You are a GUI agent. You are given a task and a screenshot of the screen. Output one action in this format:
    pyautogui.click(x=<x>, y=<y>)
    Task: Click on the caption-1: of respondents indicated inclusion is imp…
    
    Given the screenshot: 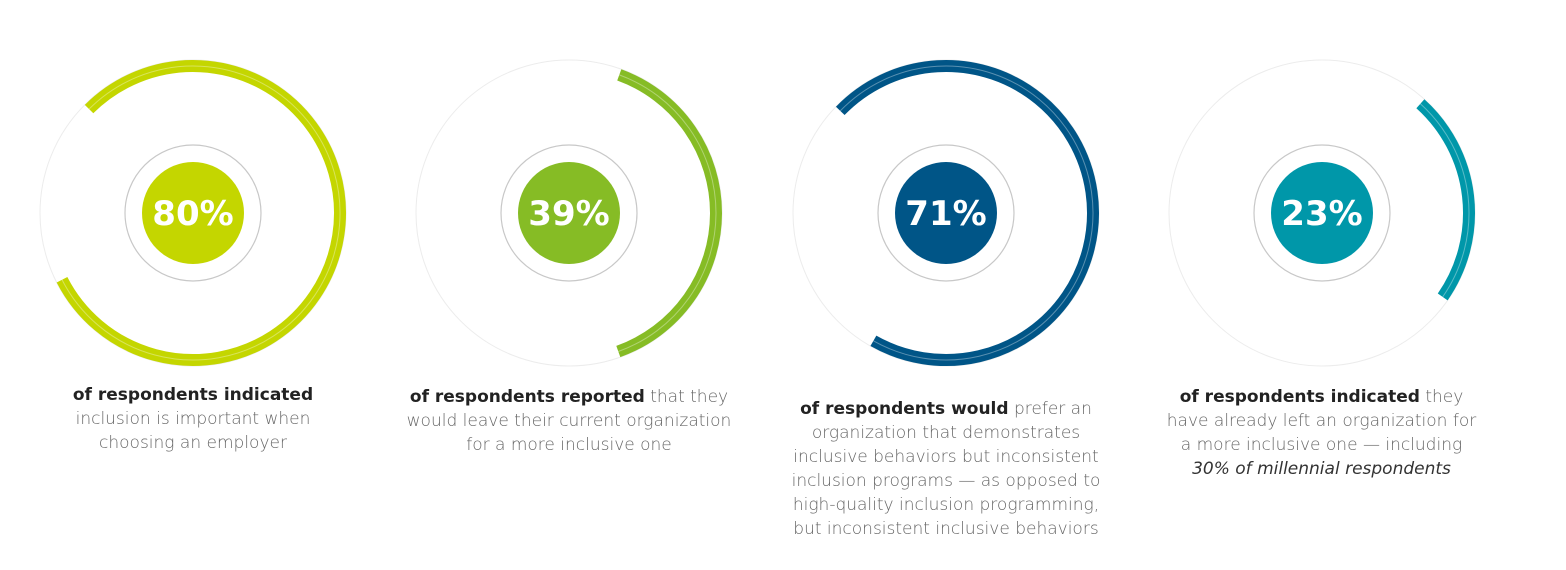 What is the action you would take?
    pyautogui.click(x=193, y=419)
    